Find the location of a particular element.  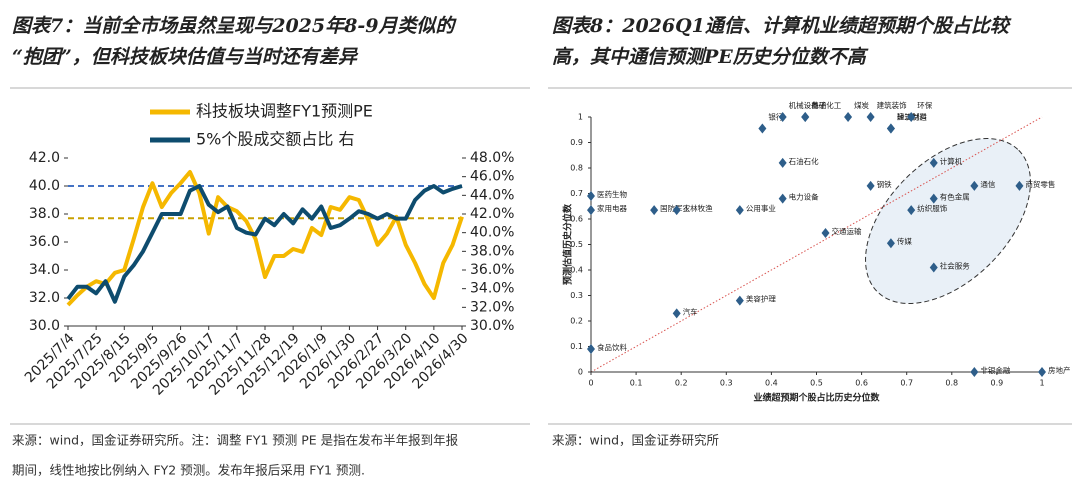

x-tick-label: 0.9 is located at coordinates (997, 383).